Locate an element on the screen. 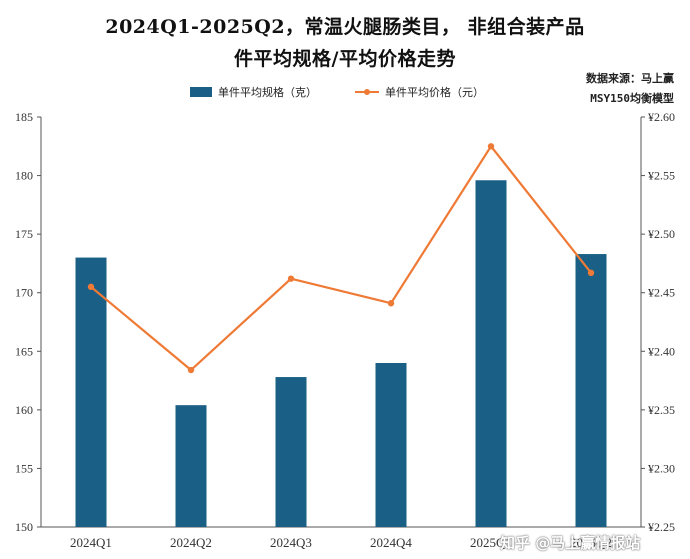  y-left-tick-label: 175 is located at coordinates (24, 234).